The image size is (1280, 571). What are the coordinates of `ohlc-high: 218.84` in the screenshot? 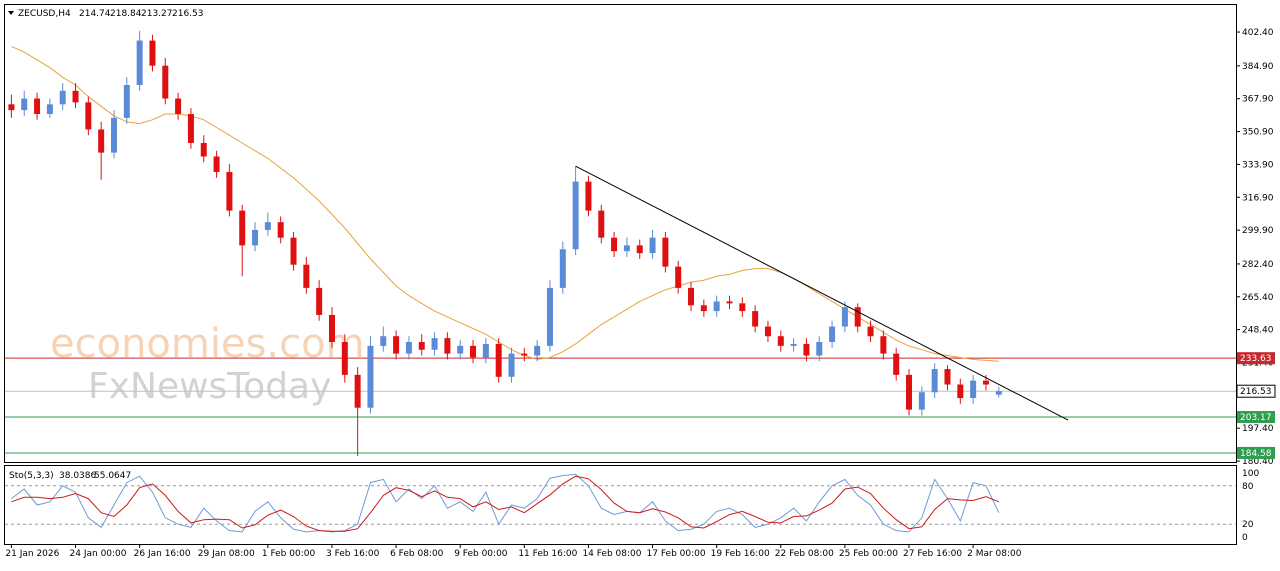 It's located at (126, 14).